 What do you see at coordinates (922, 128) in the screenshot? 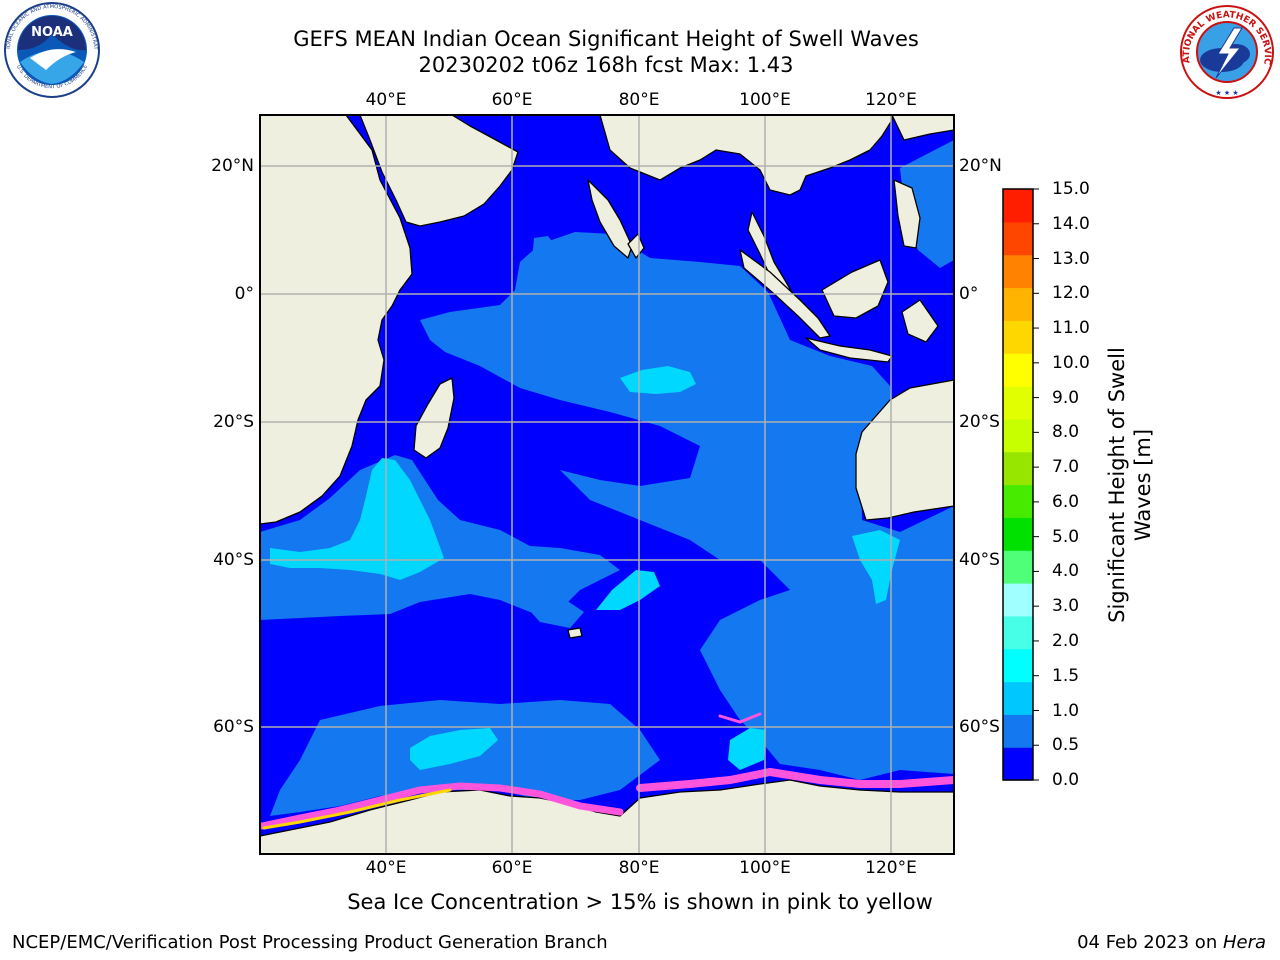
I see `east-asia-coast` at bounding box center [922, 128].